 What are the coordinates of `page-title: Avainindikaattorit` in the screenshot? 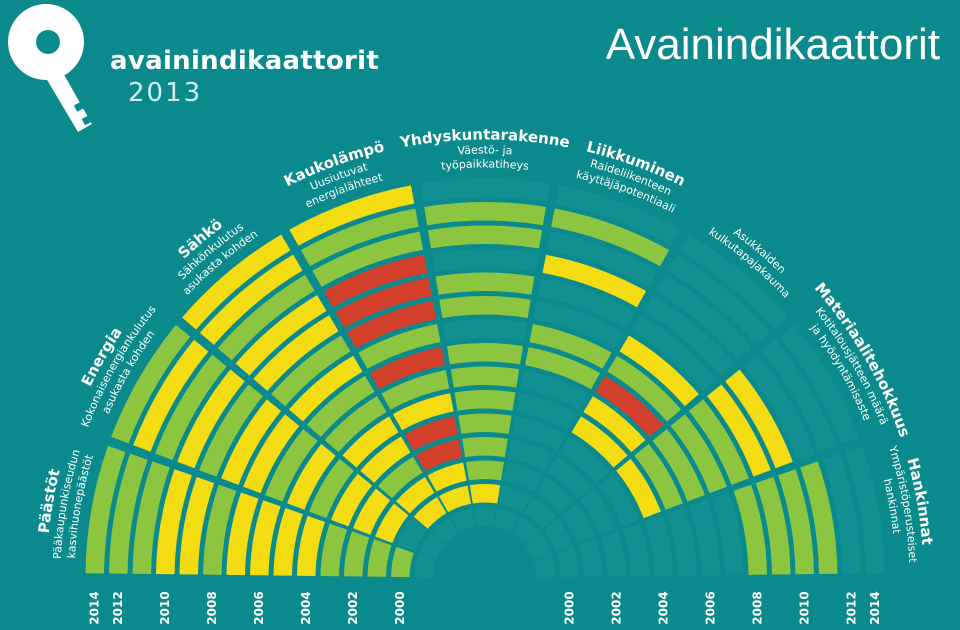 It's located at (772, 44).